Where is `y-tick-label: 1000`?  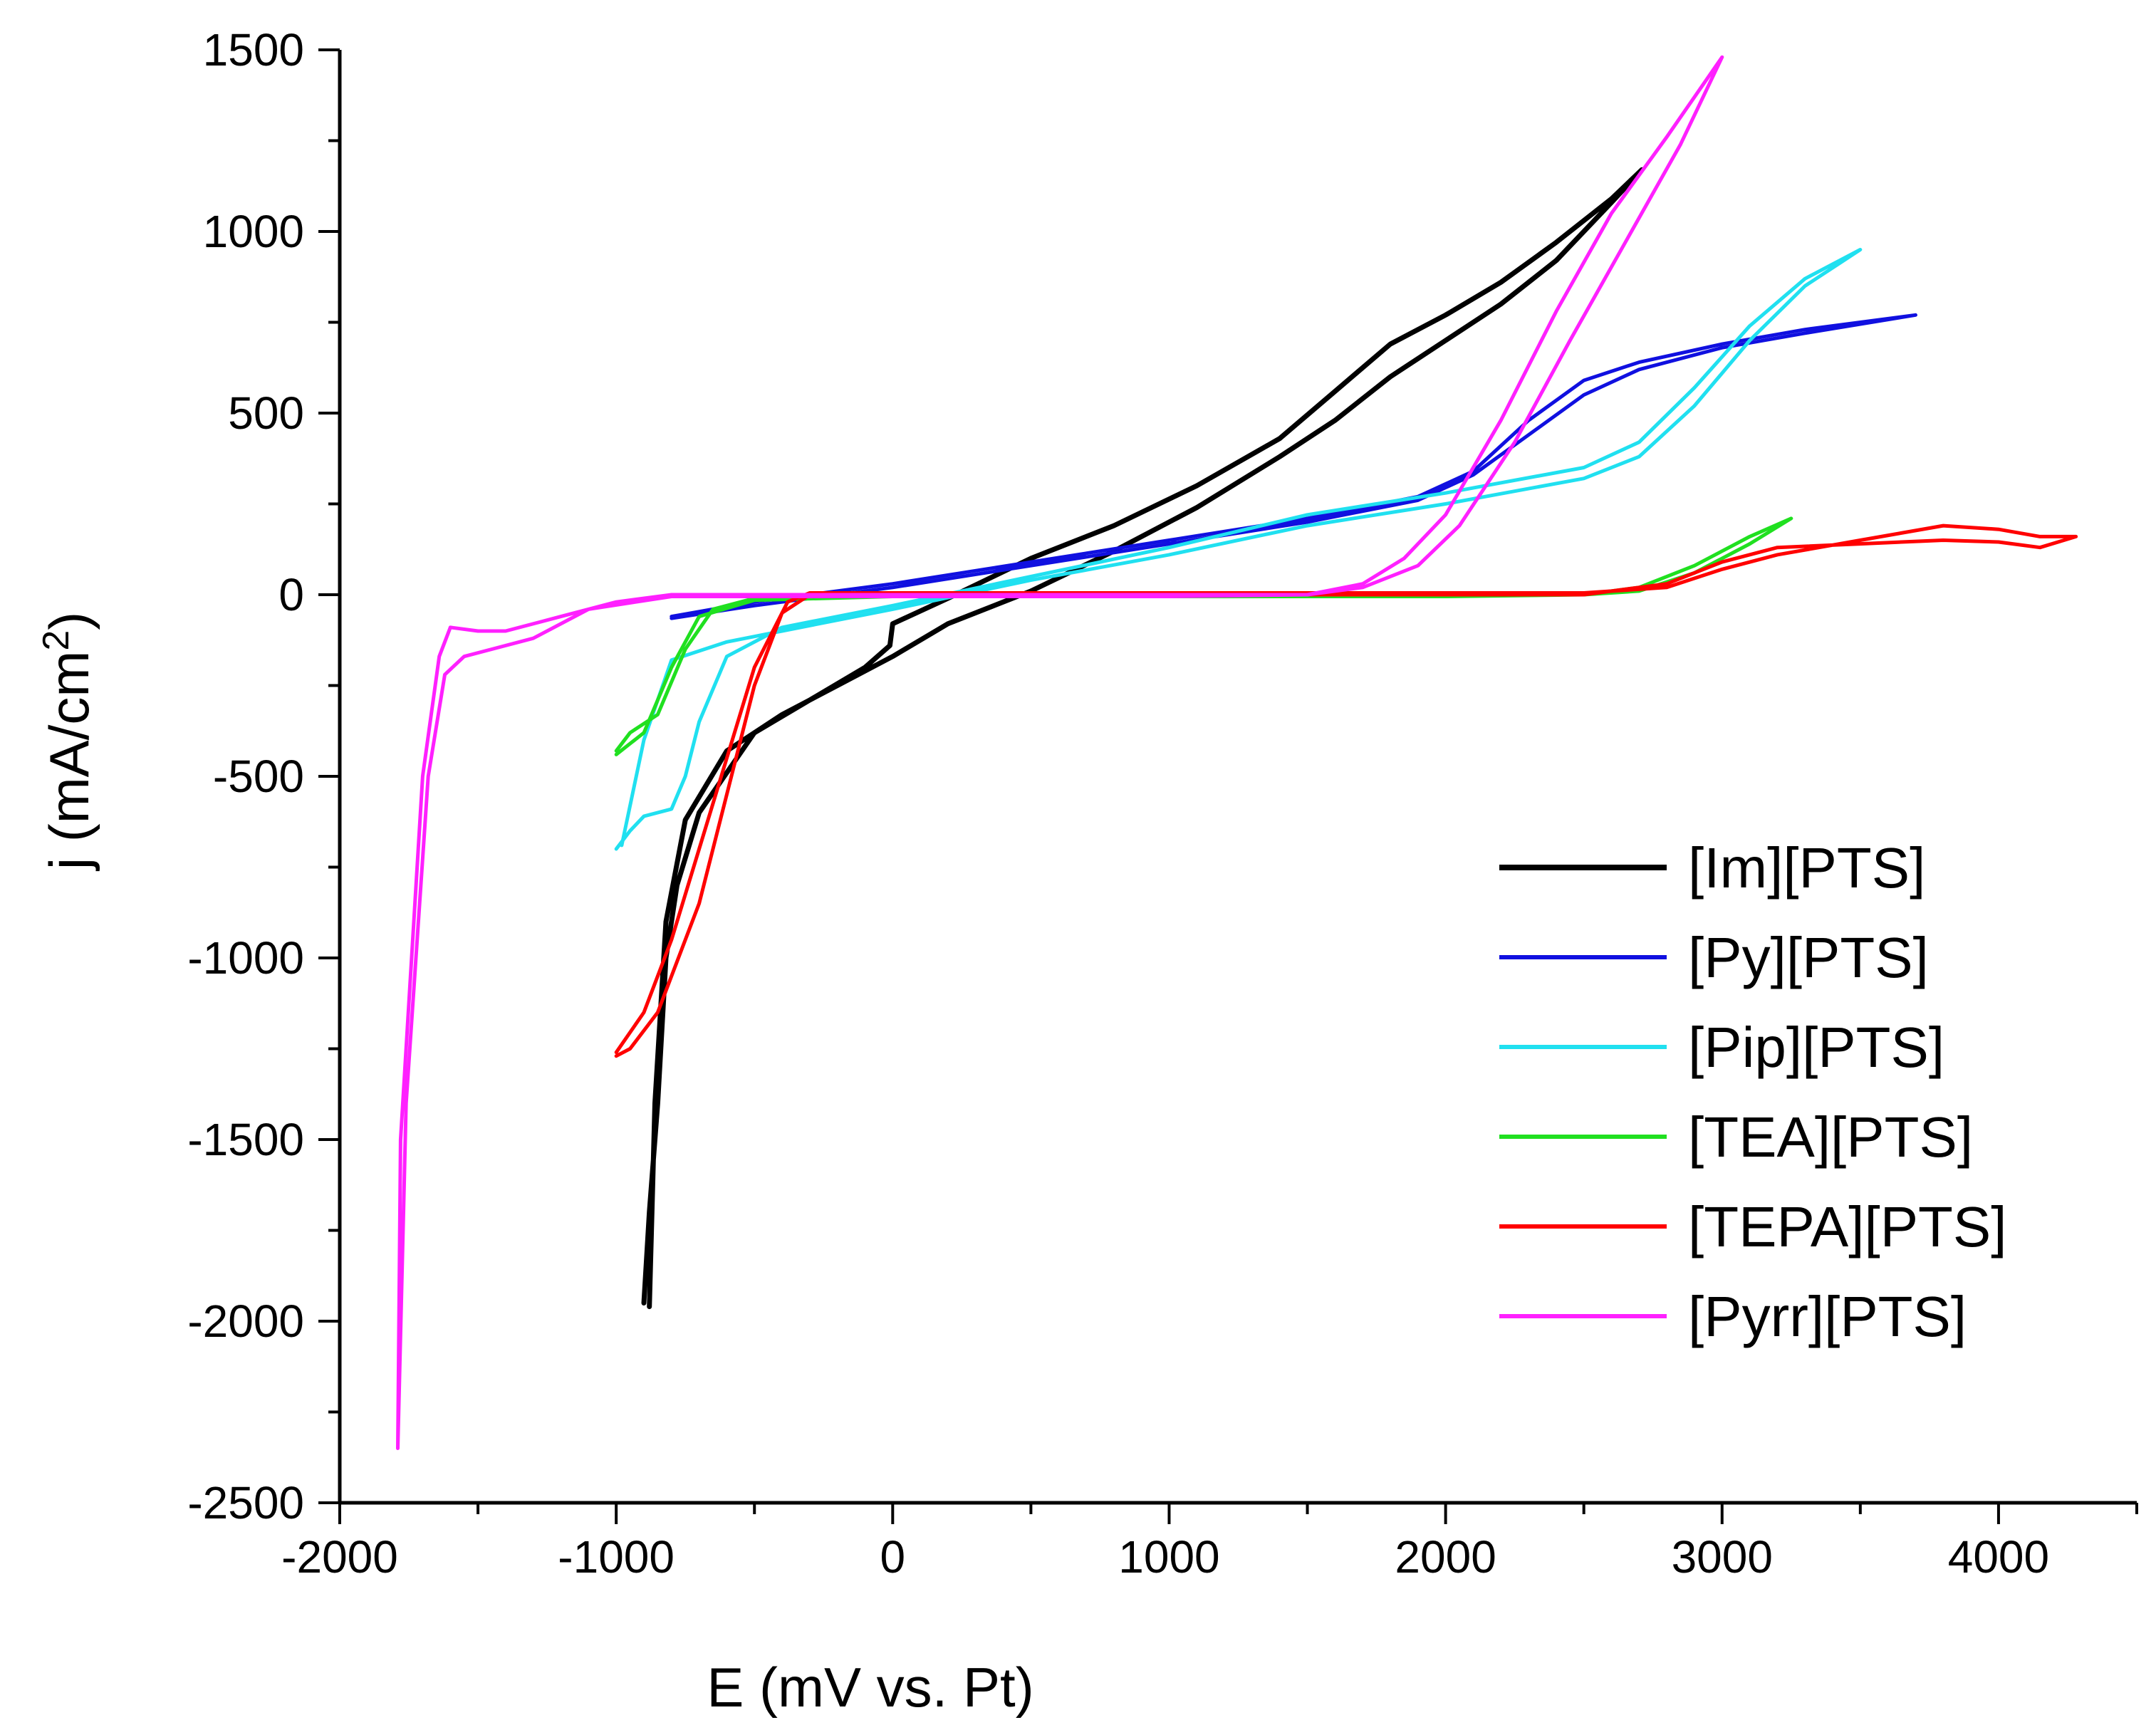
y-tick-label: 1000 is located at coordinates (253, 231).